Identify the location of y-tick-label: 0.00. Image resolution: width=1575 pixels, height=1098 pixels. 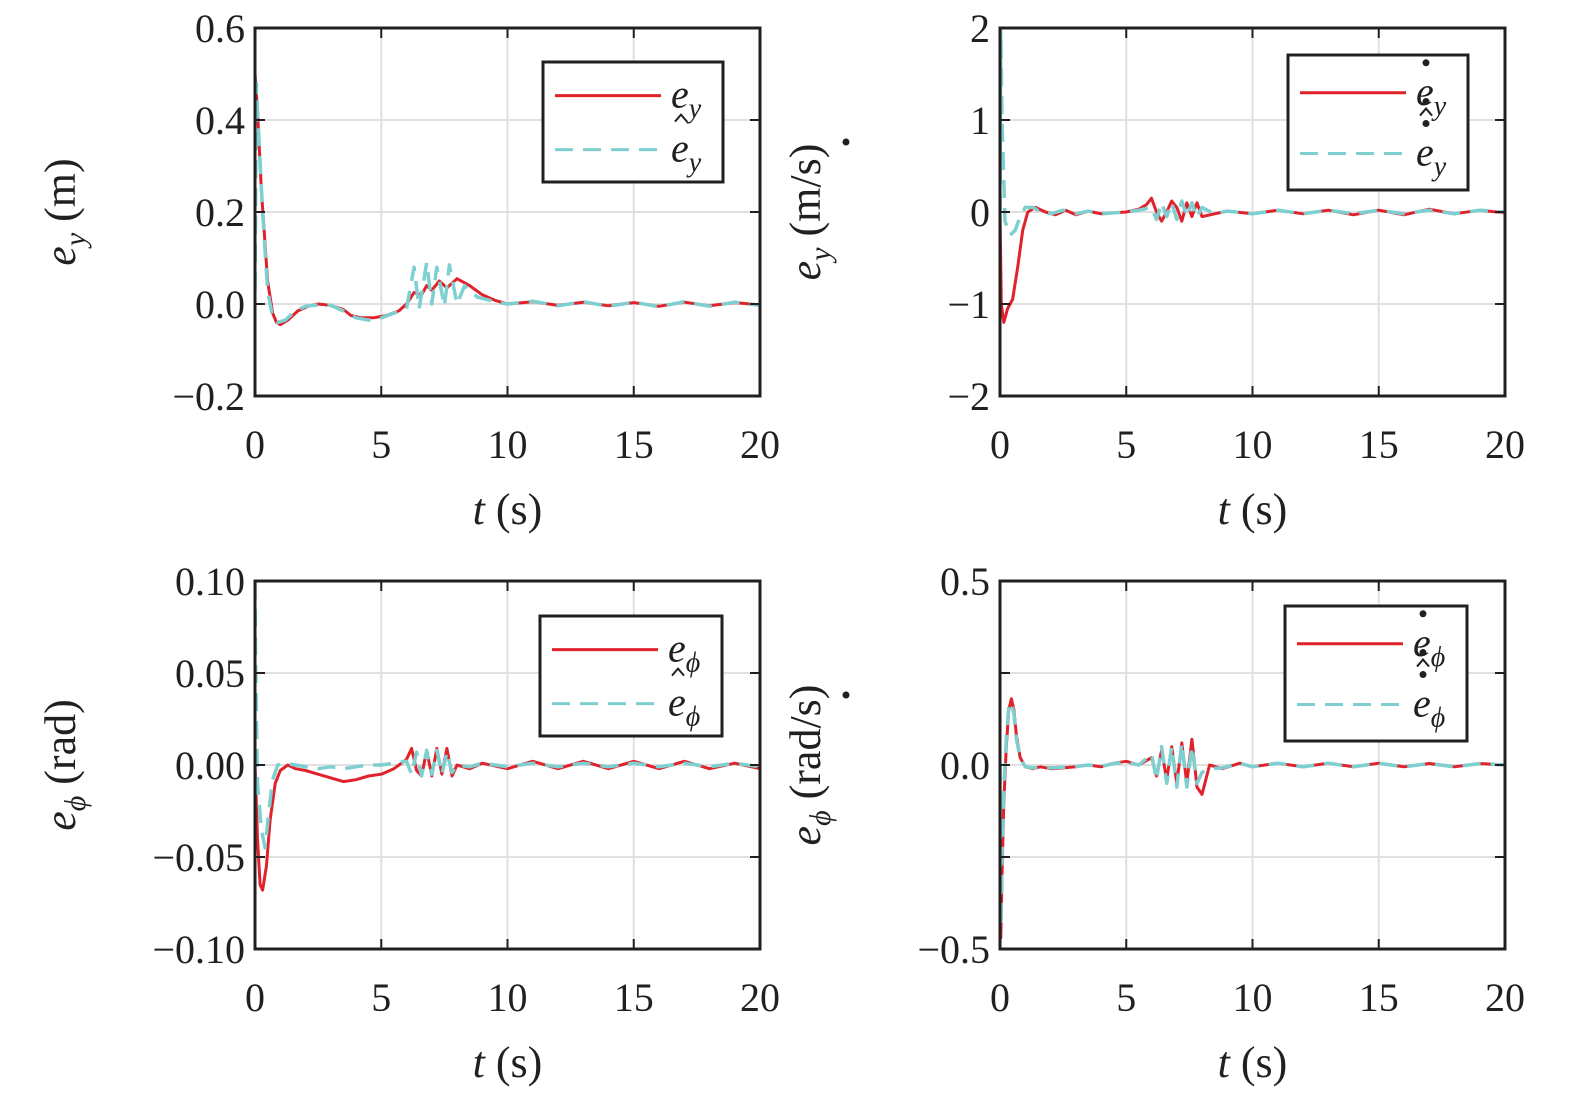
(210, 765).